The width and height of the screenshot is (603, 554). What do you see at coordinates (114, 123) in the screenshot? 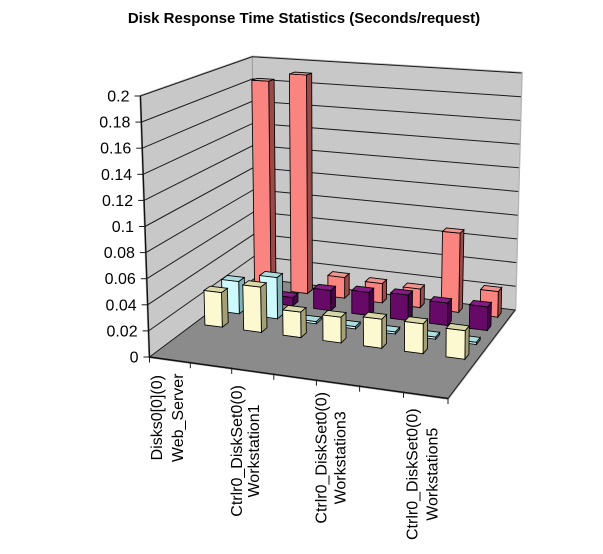
I see `svg-text: 0.18` at bounding box center [114, 123].